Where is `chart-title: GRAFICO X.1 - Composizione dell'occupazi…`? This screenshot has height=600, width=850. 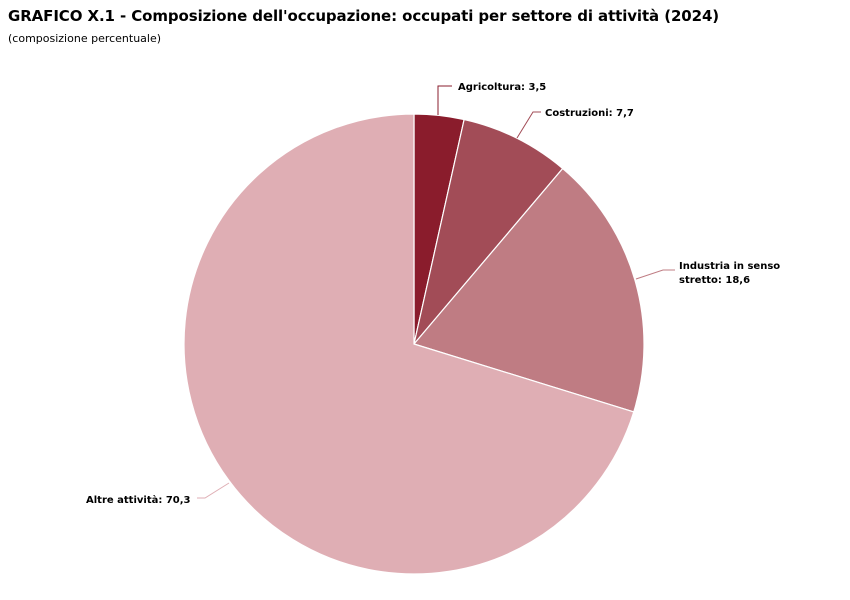 chart-title: GRAFICO X.1 - Composizione dell'occupazi… is located at coordinates (364, 16).